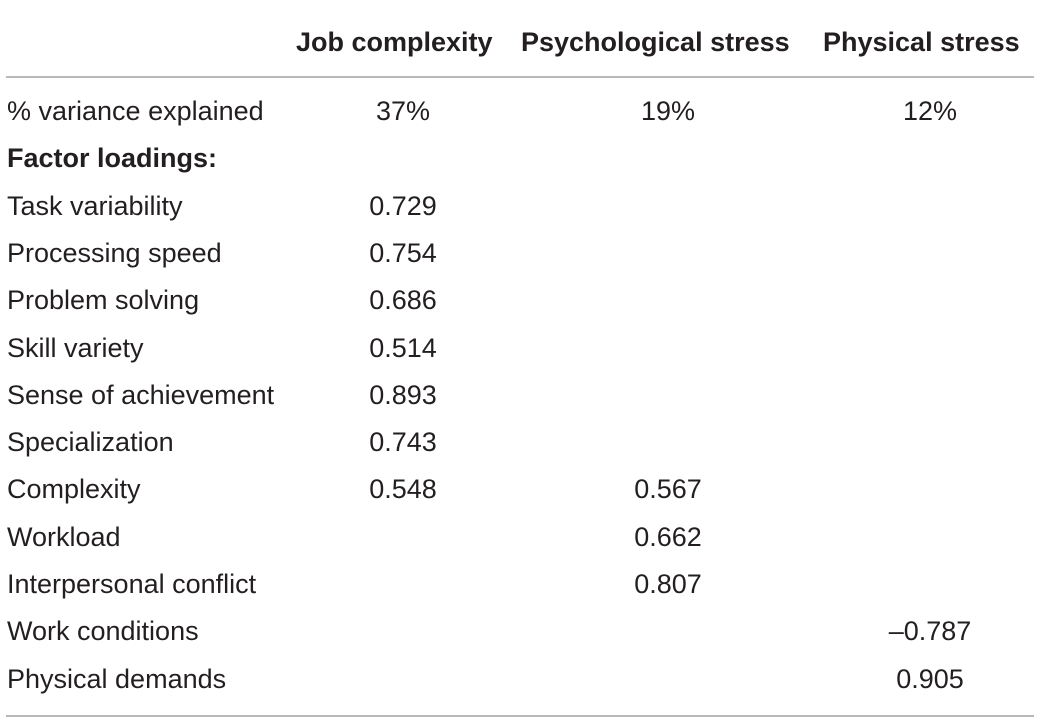 This screenshot has width=1040, height=722. What do you see at coordinates (930, 678) in the screenshot?
I see `value-cell: 0.905` at bounding box center [930, 678].